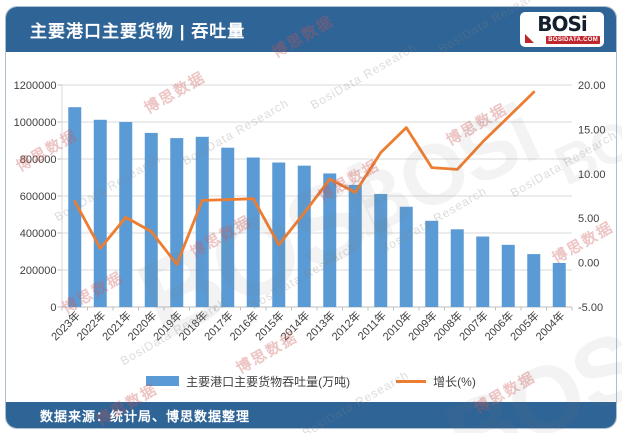 The height and width of the screenshot is (433, 622). Describe the element at coordinates (411, 381) in the screenshot. I see `legend-line-swatch-icon` at that location.